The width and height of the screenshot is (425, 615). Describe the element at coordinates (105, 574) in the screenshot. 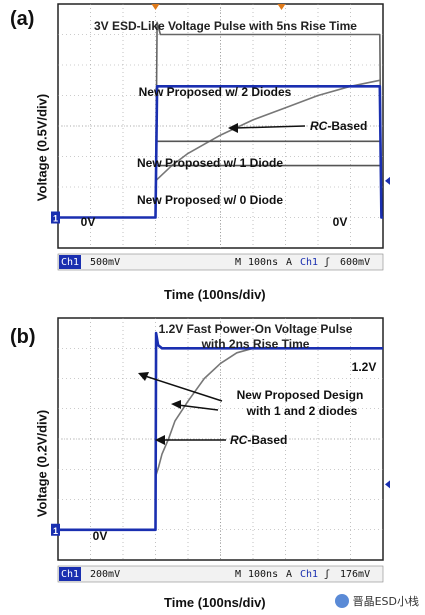

I see `status-scale: 200mV` at that location.